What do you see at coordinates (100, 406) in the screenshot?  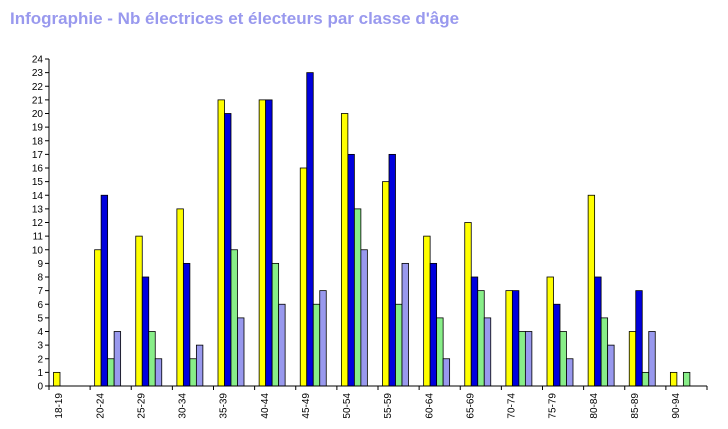 I see `x-tick-label: 20-24` at bounding box center [100, 406].